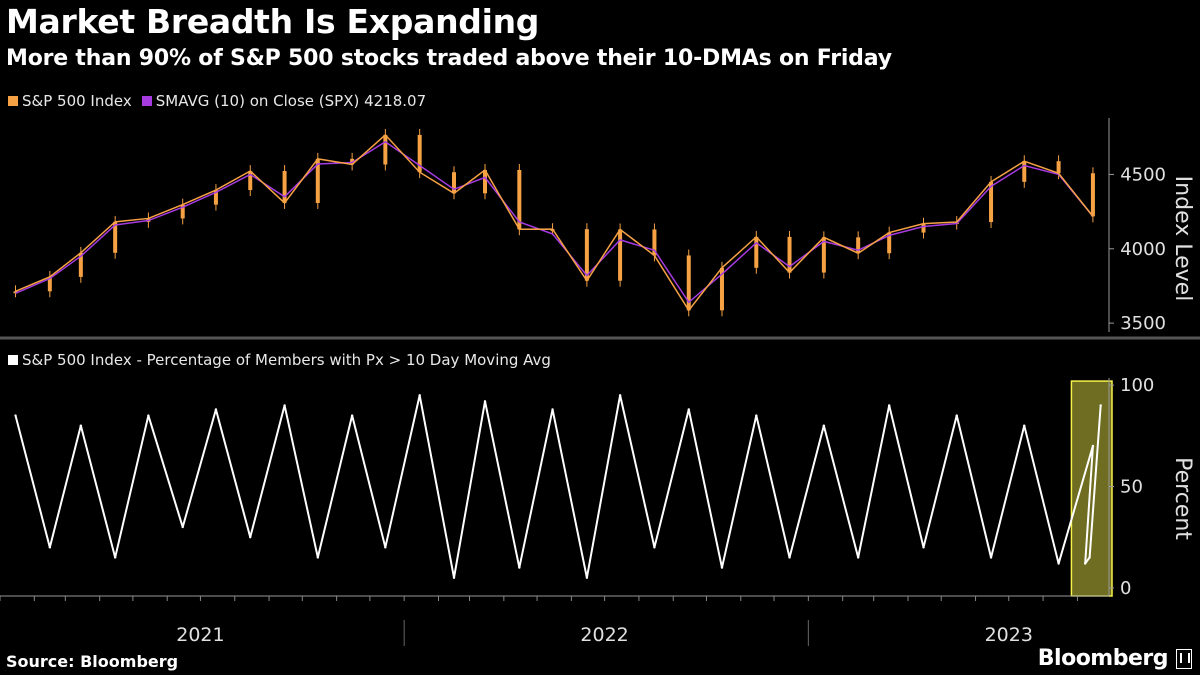  Describe the element at coordinates (1009, 635) in the screenshot. I see `x-tick-label: 2023` at that location.